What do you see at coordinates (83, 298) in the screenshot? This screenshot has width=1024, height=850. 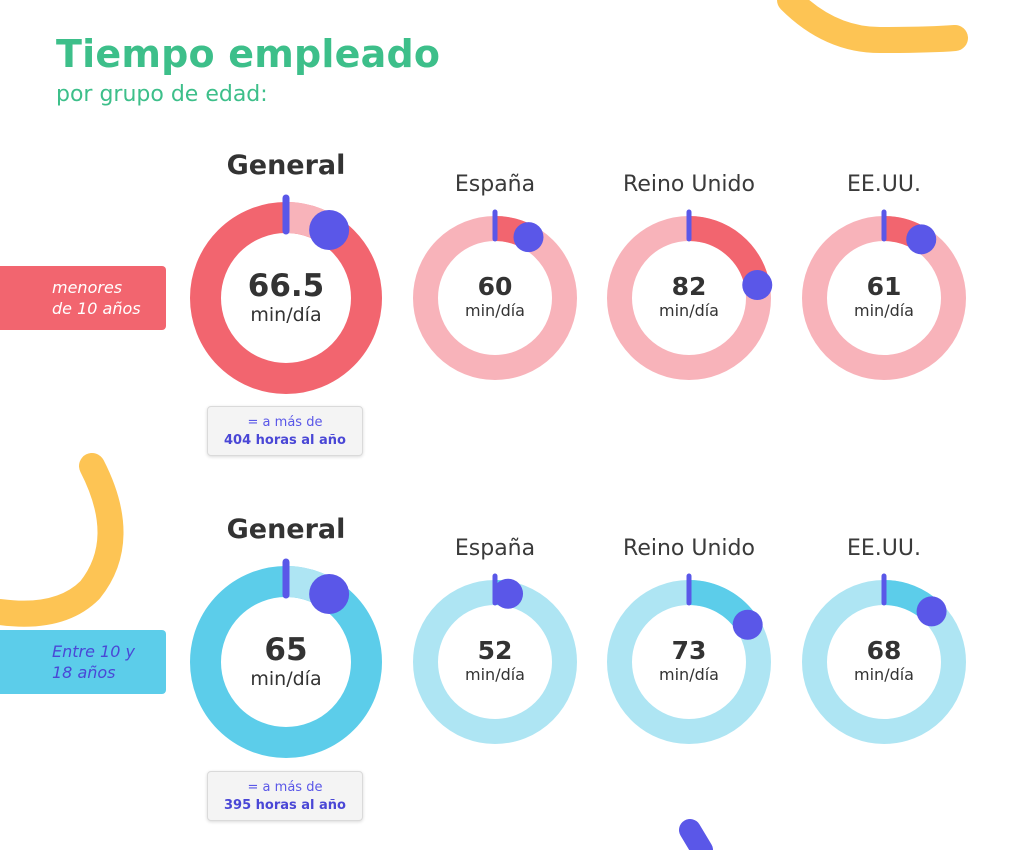 I see `row-tag-under-10: menores de 10 años` at bounding box center [83, 298].